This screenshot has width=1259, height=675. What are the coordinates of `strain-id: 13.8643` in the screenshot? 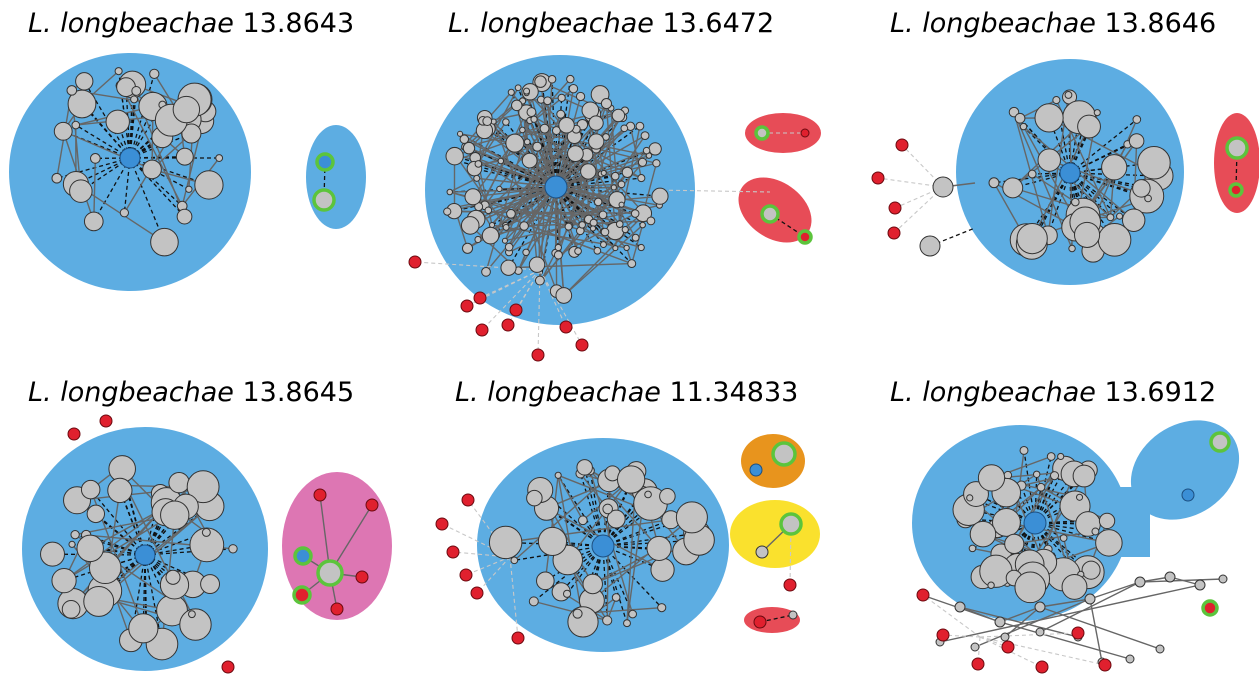 It's located at (298, 23).